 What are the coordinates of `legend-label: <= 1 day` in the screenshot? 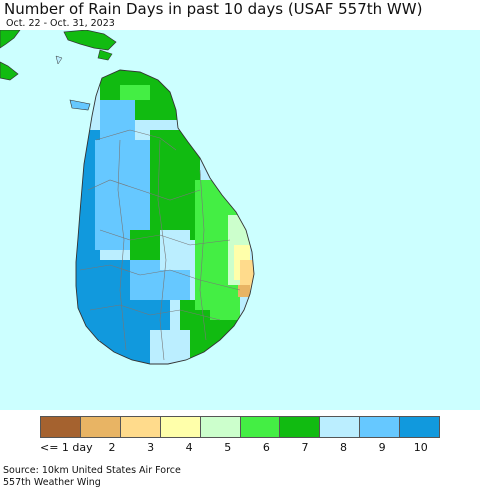 It's located at (66, 447).